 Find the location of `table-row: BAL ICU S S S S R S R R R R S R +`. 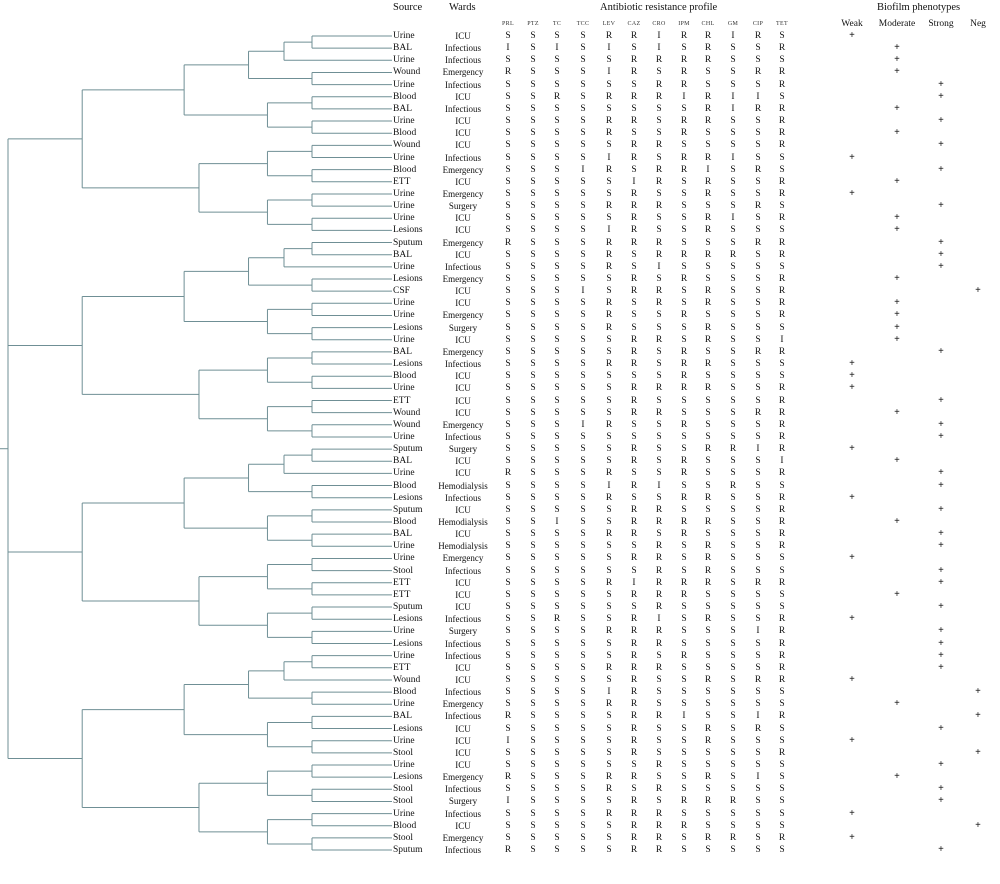

table-row: BAL ICU S S S S R S R R R R S R + is located at coordinates (500, 255).